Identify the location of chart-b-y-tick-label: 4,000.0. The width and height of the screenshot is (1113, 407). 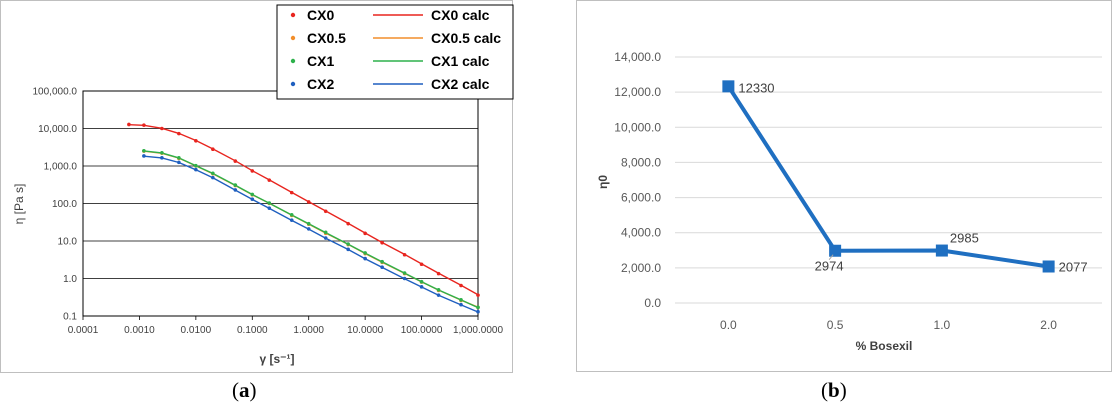
(641, 233).